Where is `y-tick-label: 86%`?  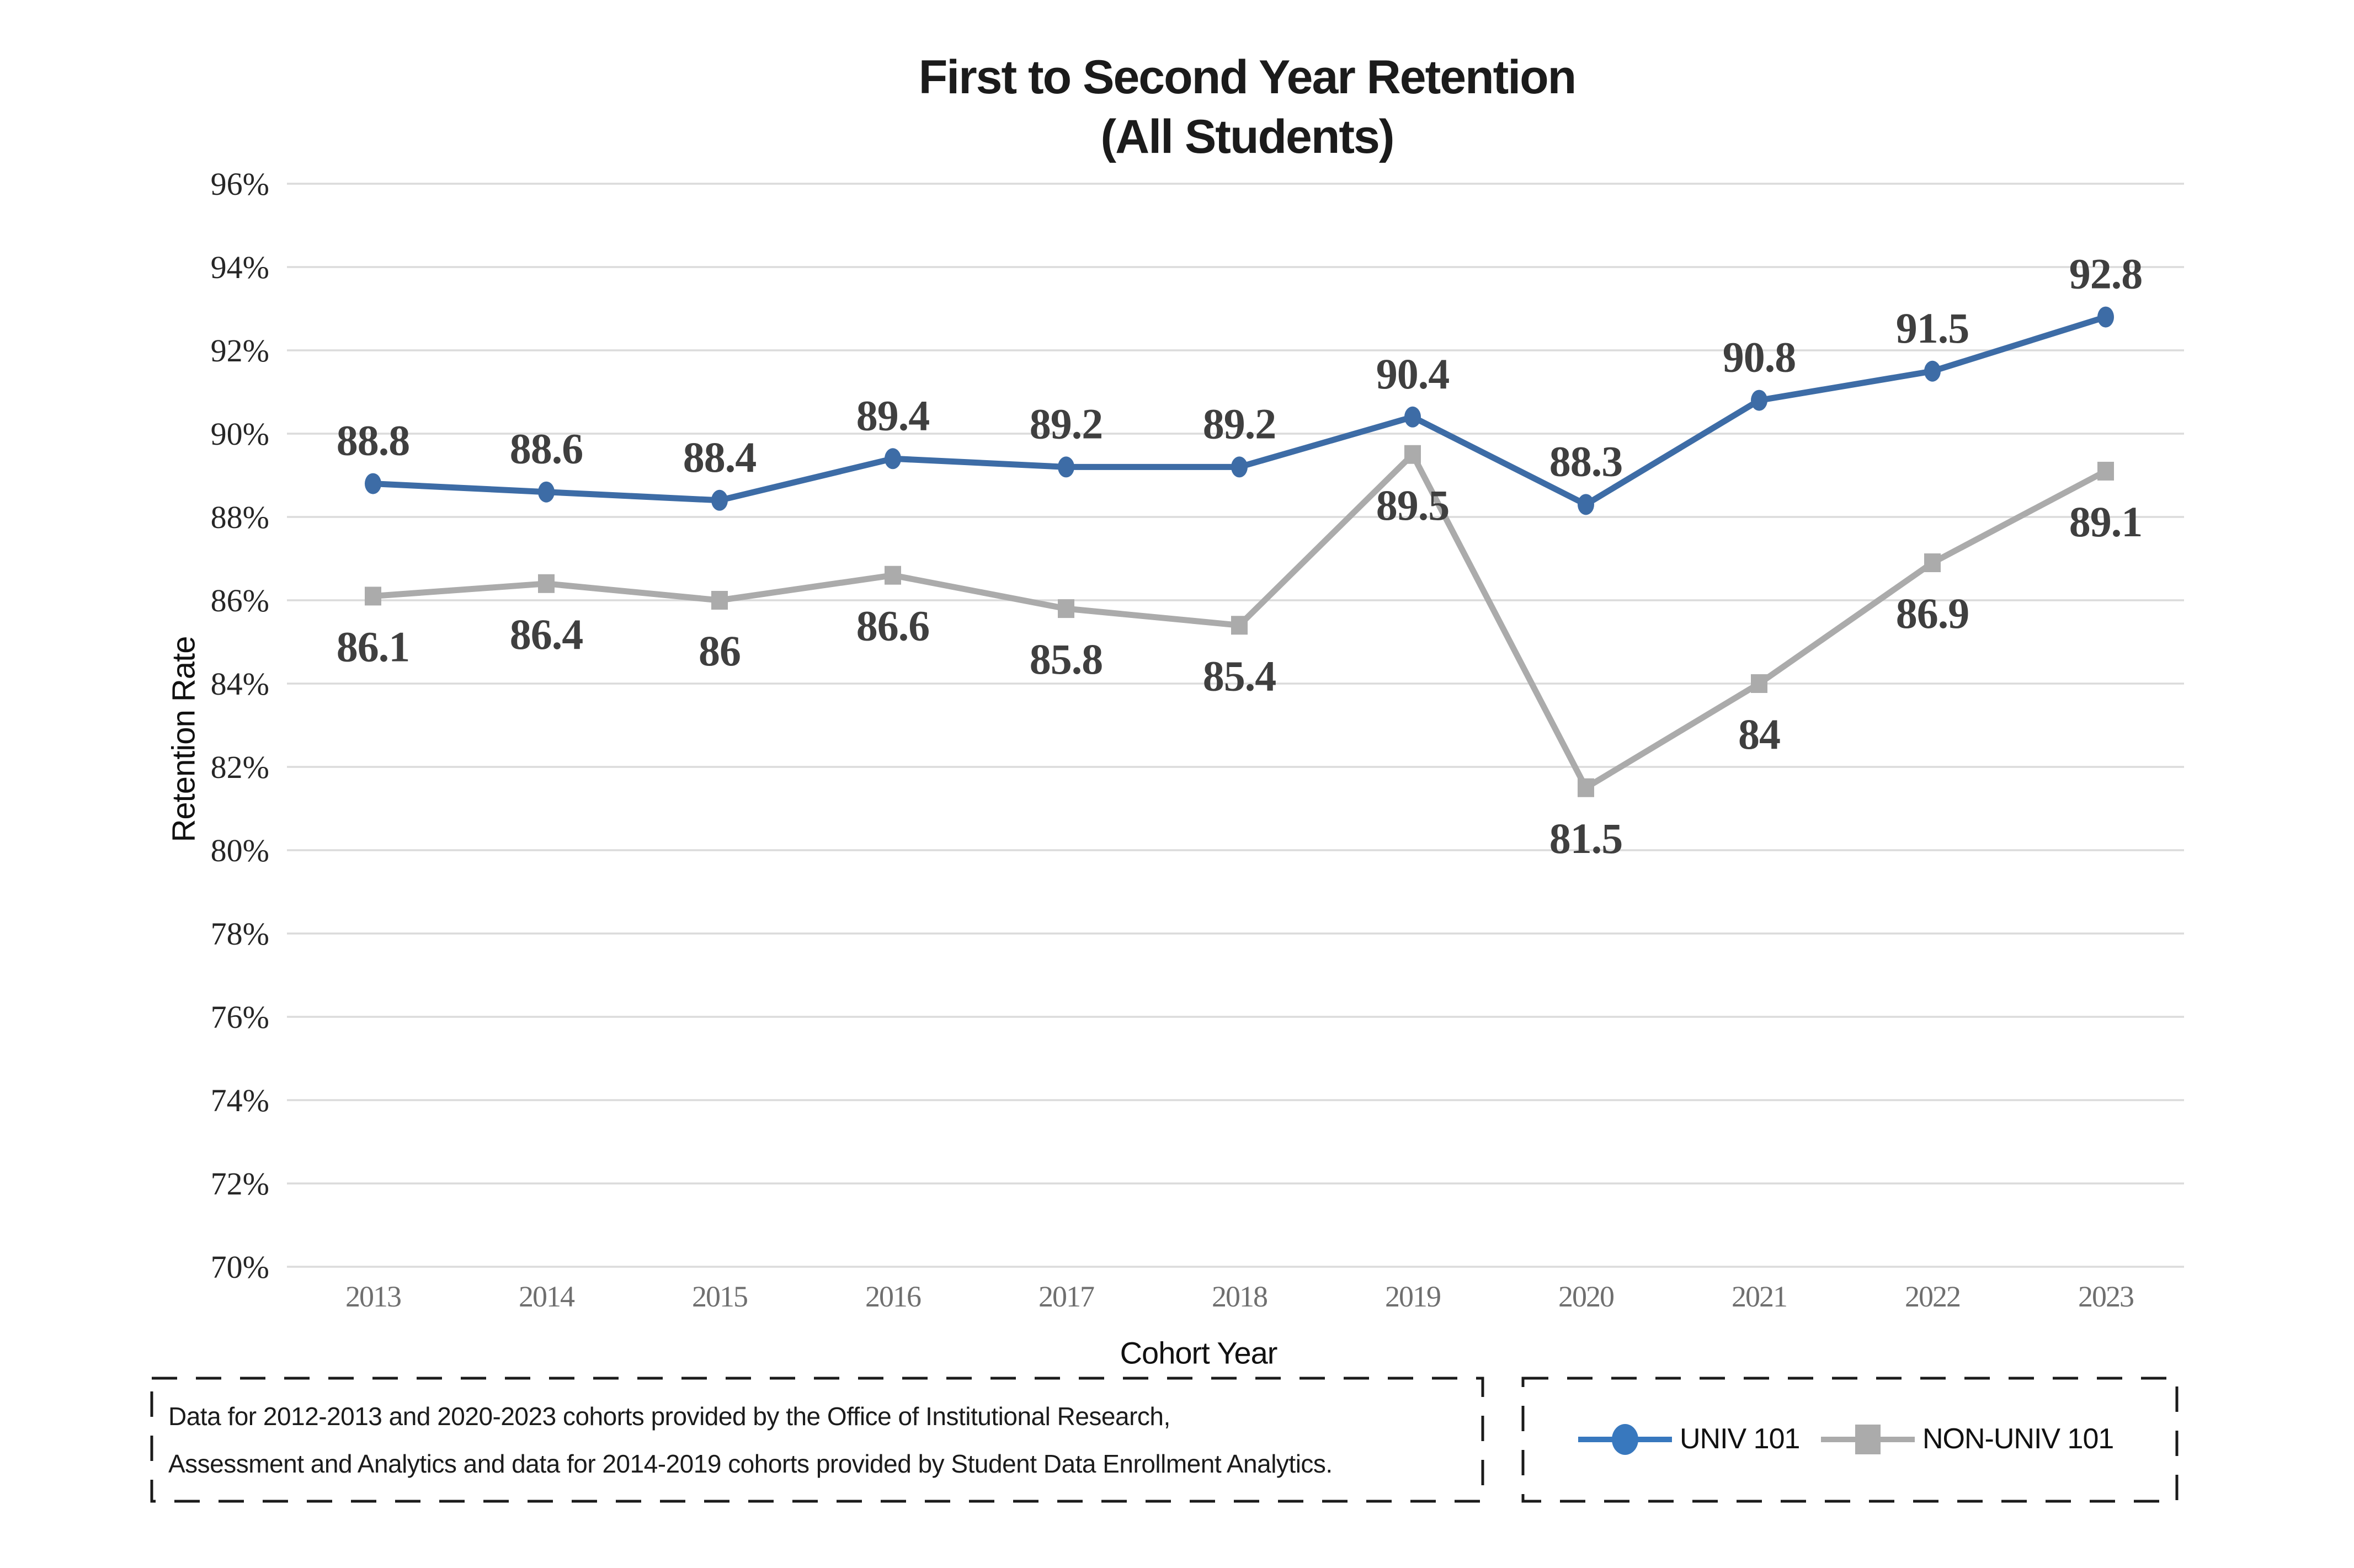 y-tick-label: 86% is located at coordinates (240, 600).